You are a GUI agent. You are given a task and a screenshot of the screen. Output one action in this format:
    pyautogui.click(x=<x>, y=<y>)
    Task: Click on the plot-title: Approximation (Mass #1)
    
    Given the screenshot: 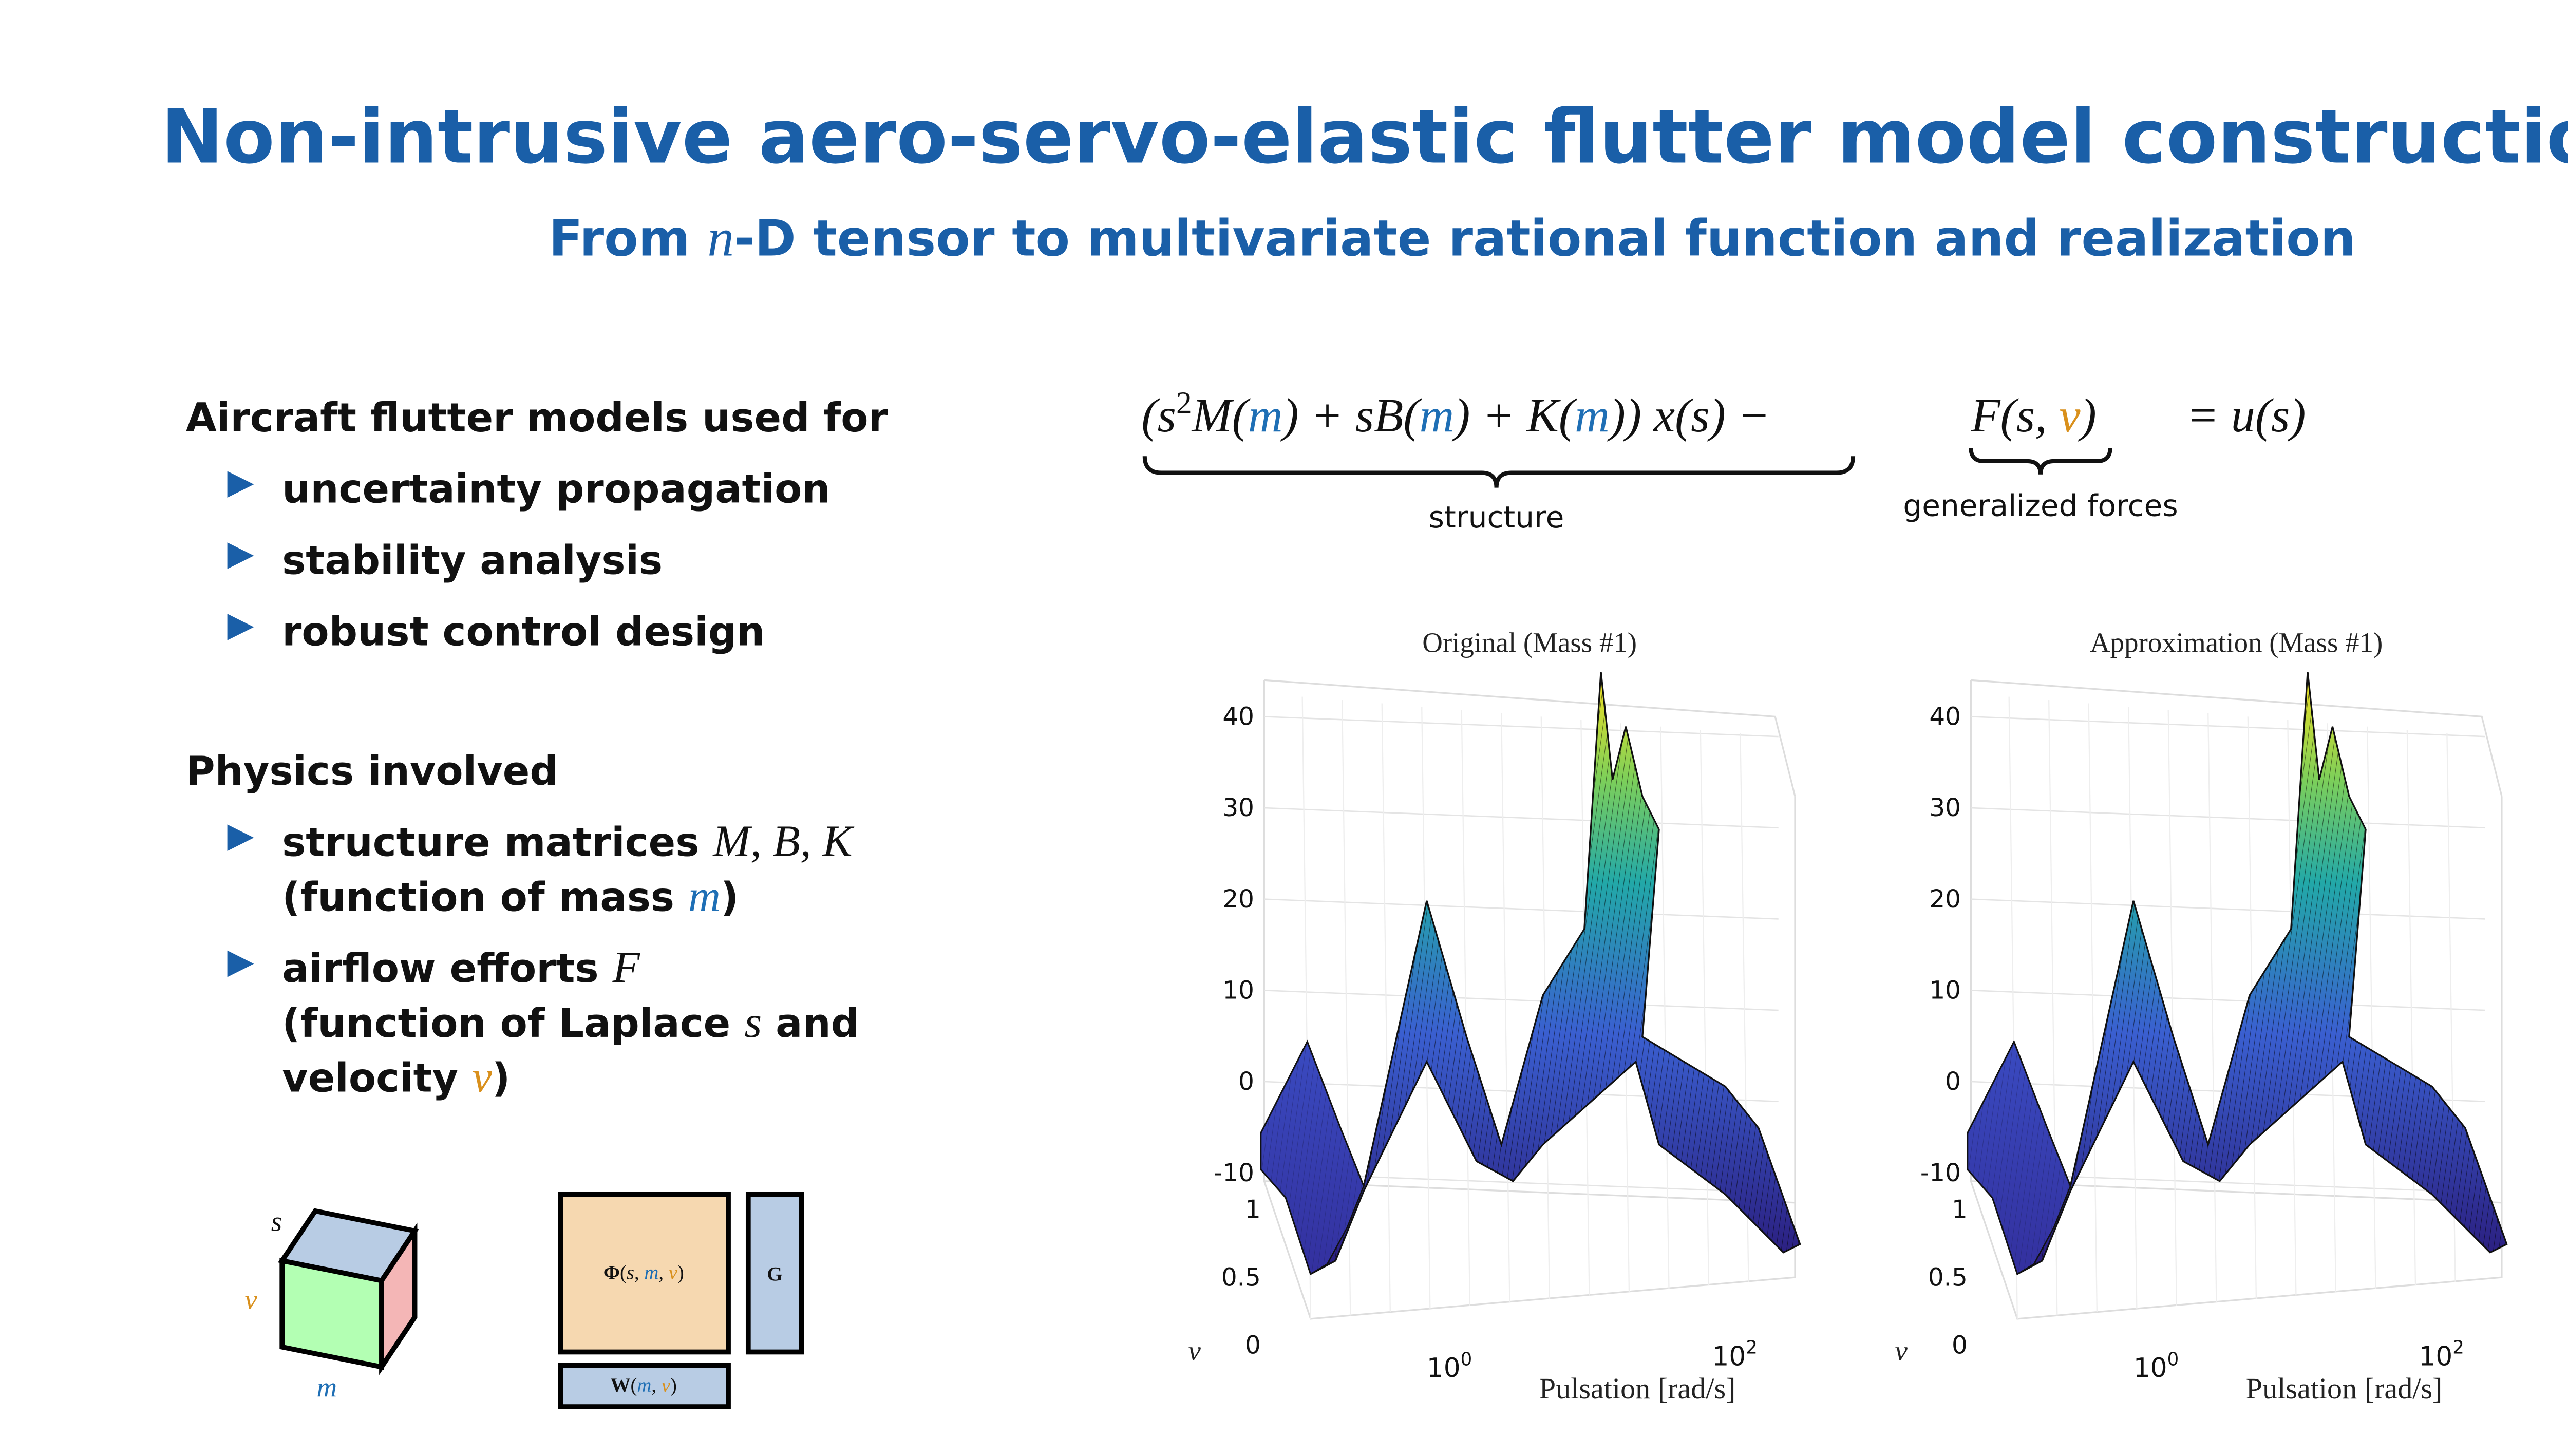 What is the action you would take?
    pyautogui.click(x=2236, y=642)
    